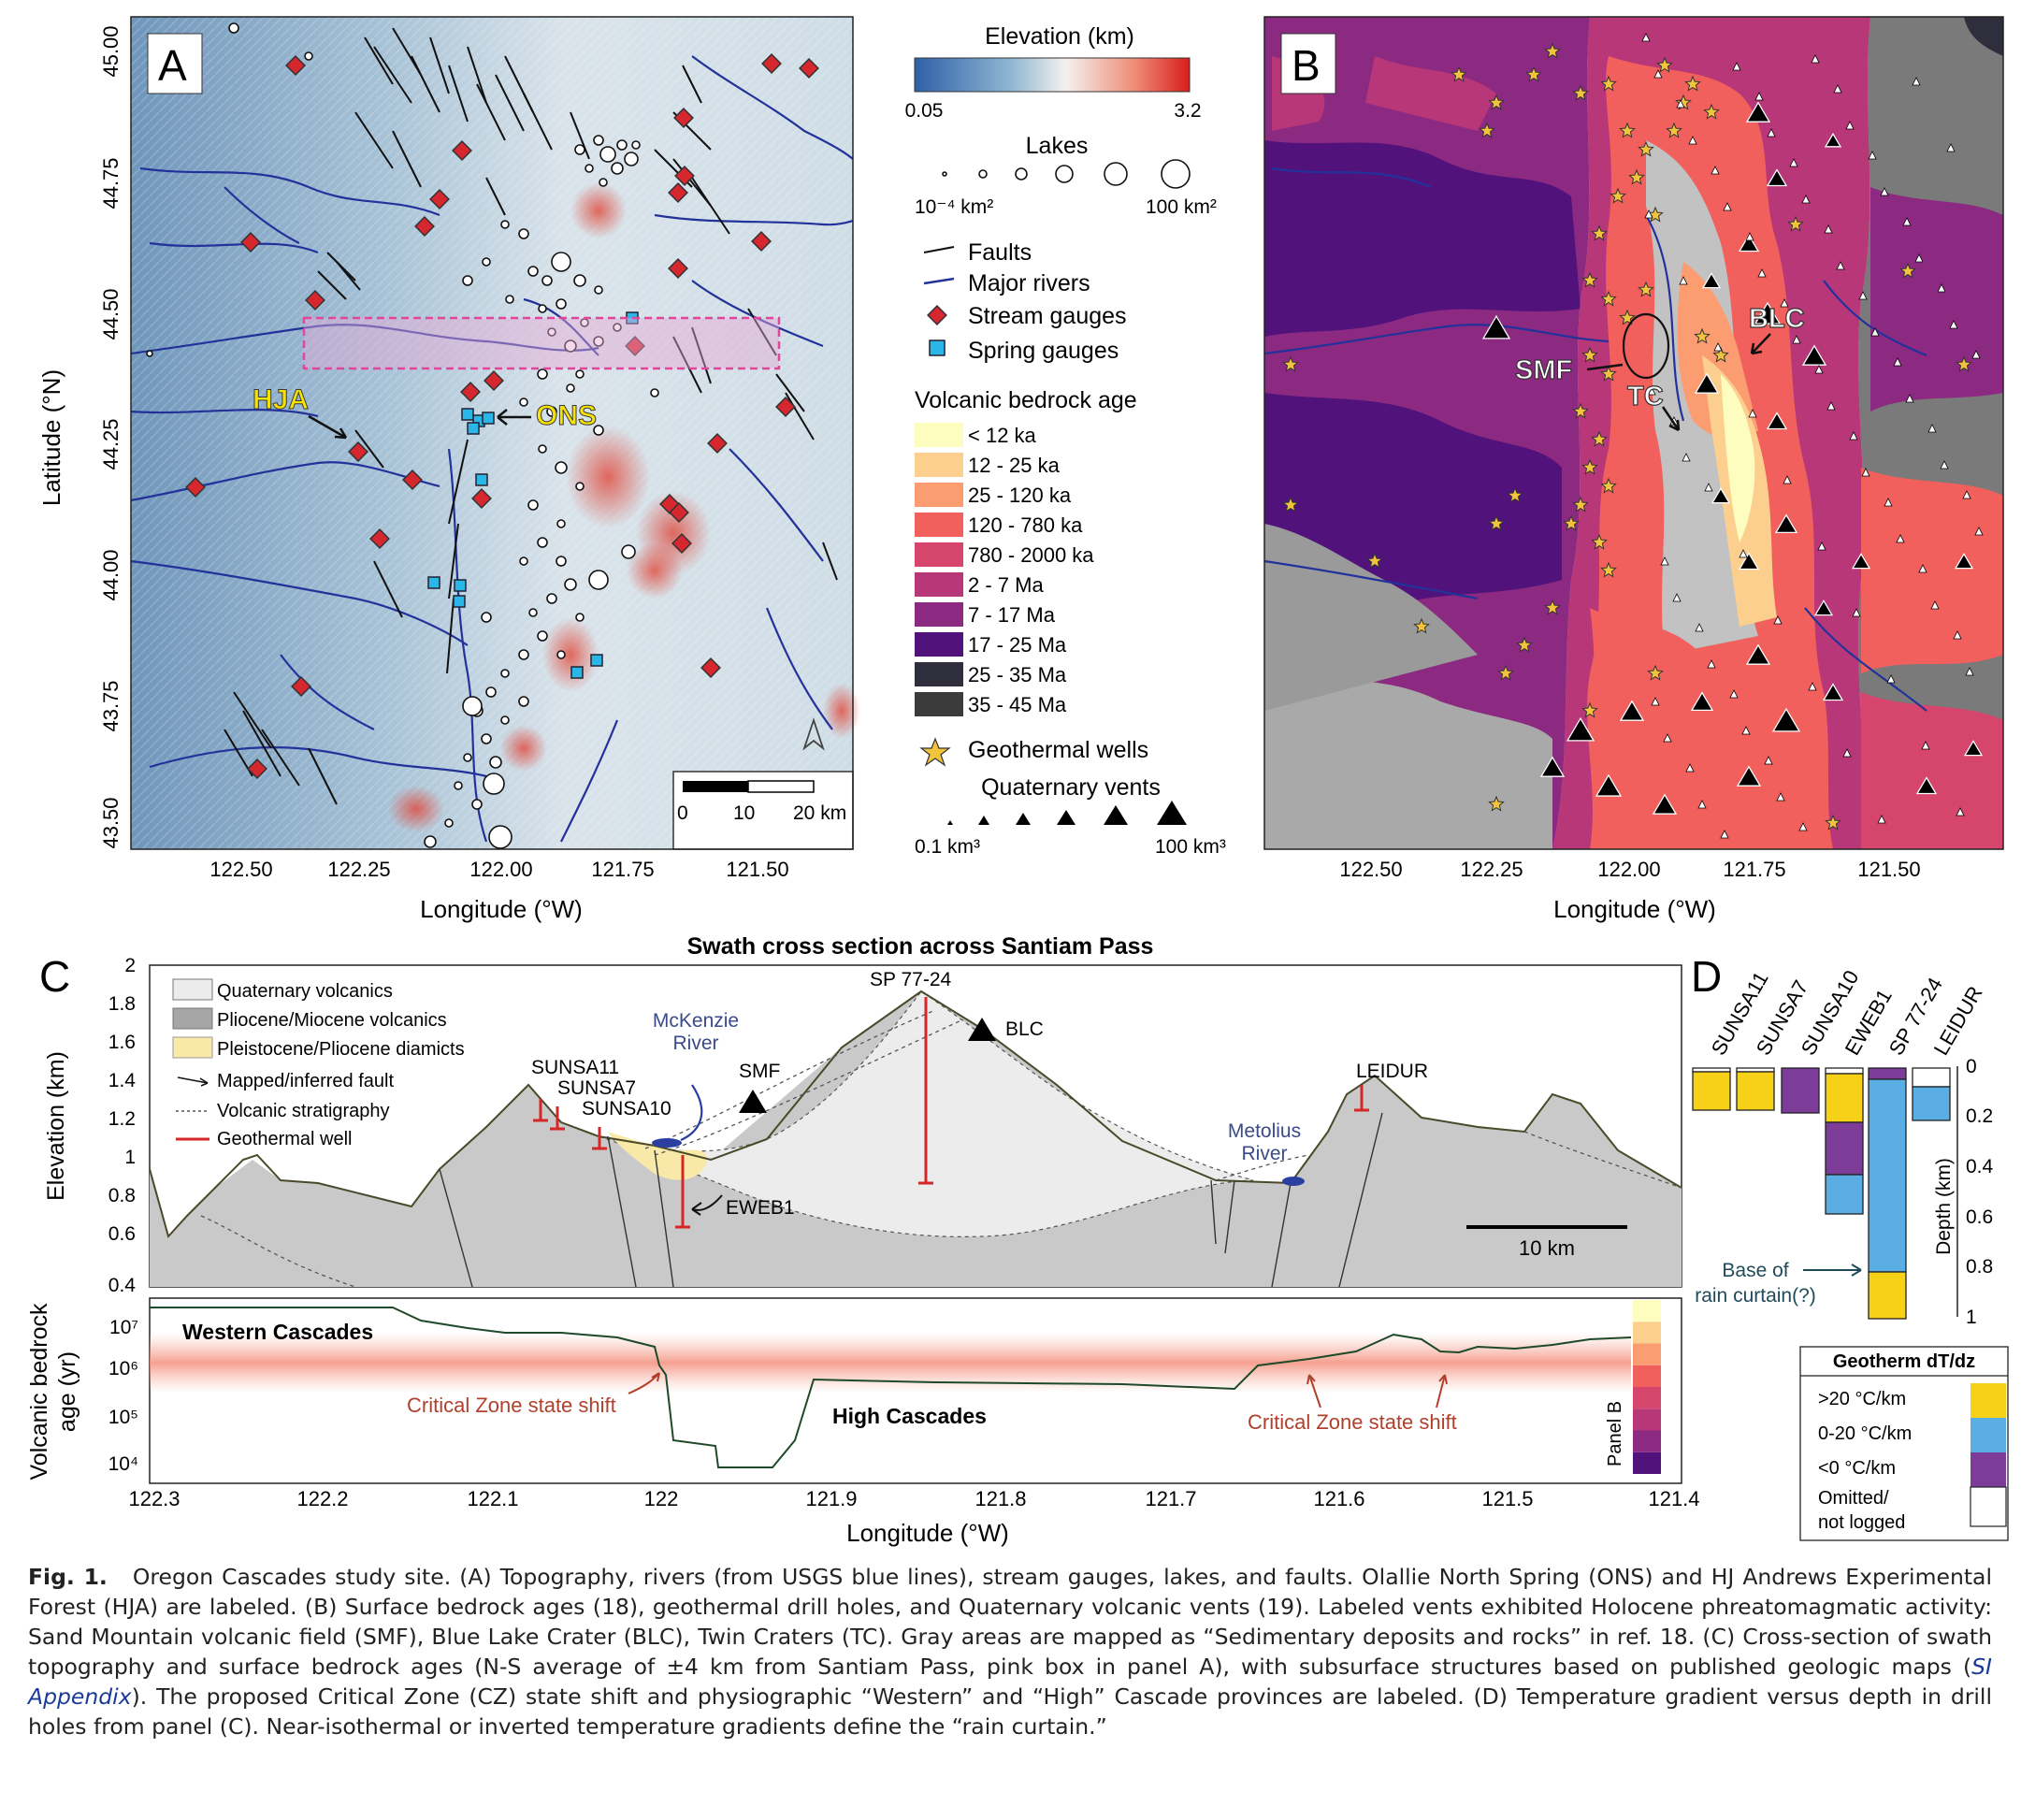 Image resolution: width=2021 pixels, height=1820 pixels. Describe the element at coordinates (1754, 869) in the screenshot. I see `svg-text: 121.75` at that location.